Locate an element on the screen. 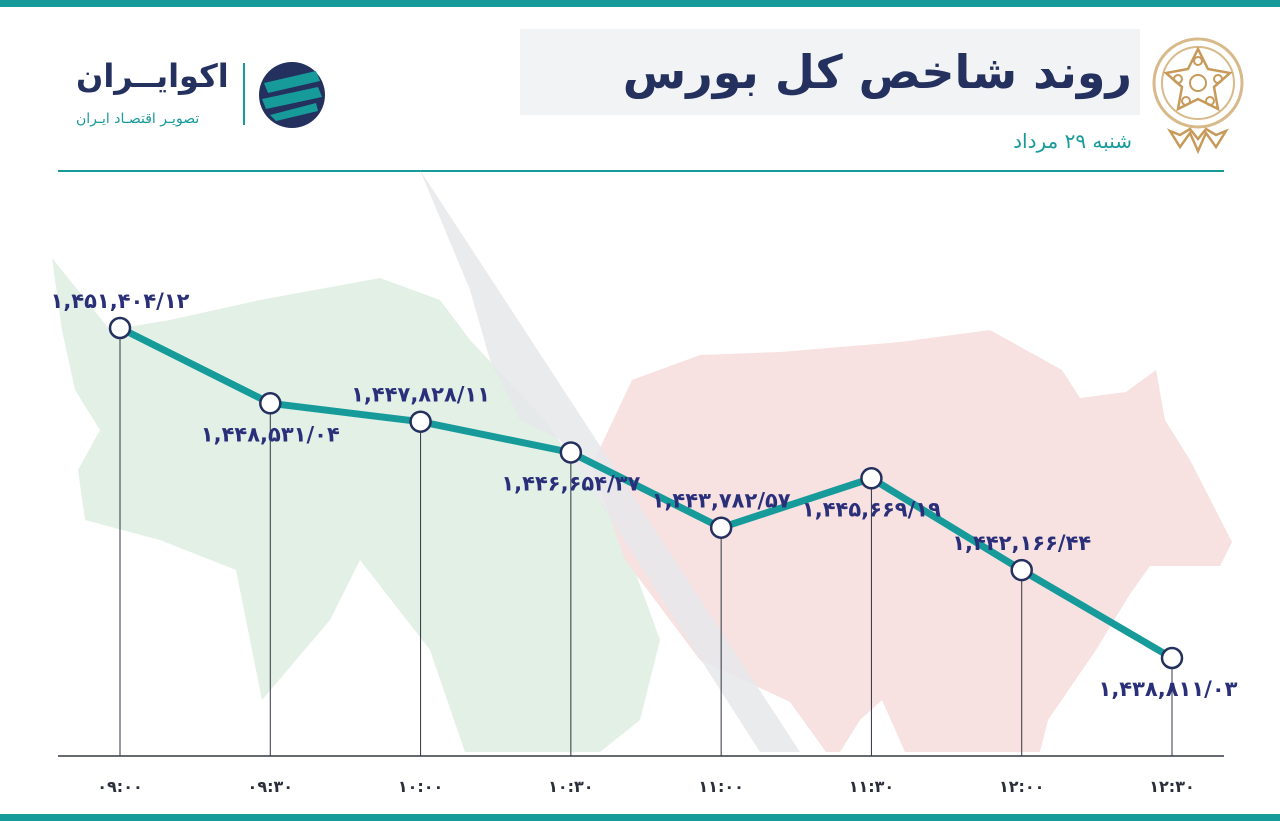 Image resolution: width=1280 pixels, height=821 pixels. bottom-border is located at coordinates (640, 817).